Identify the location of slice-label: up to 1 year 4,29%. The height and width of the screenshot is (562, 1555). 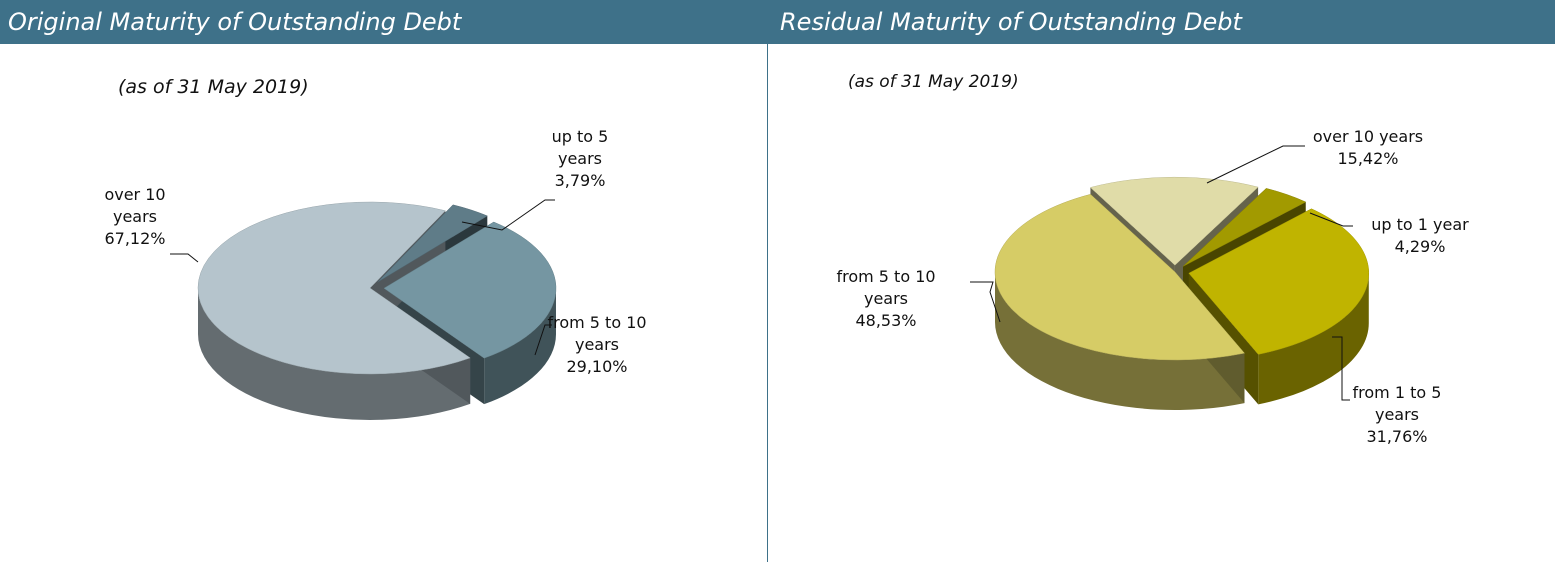
(1420, 236).